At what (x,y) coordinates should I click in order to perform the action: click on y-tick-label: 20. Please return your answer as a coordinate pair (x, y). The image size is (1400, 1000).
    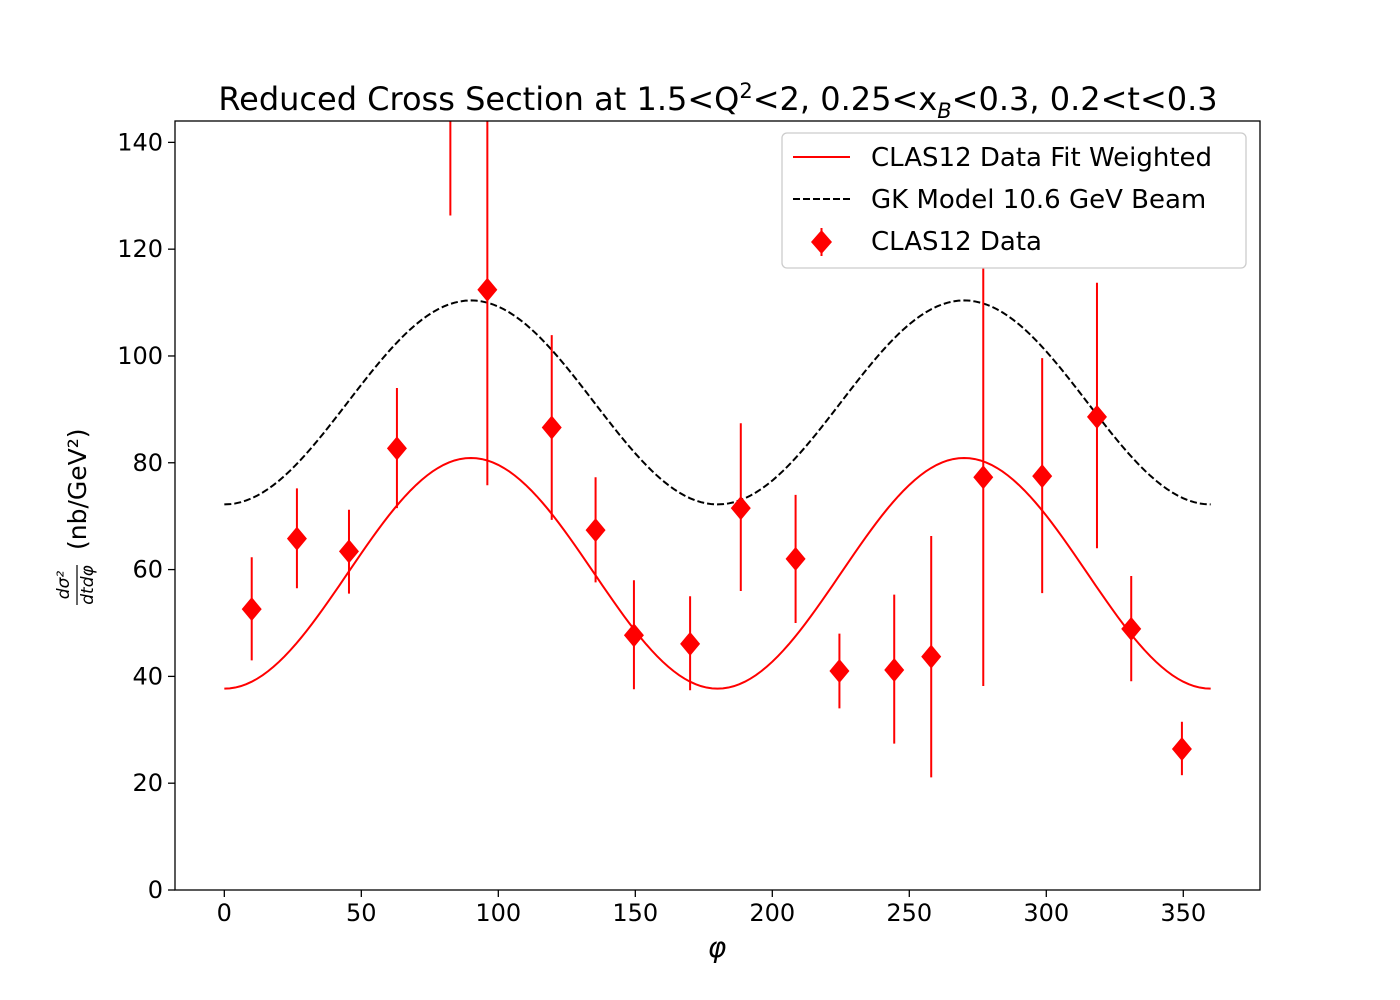
    Looking at the image, I should click on (147, 783).